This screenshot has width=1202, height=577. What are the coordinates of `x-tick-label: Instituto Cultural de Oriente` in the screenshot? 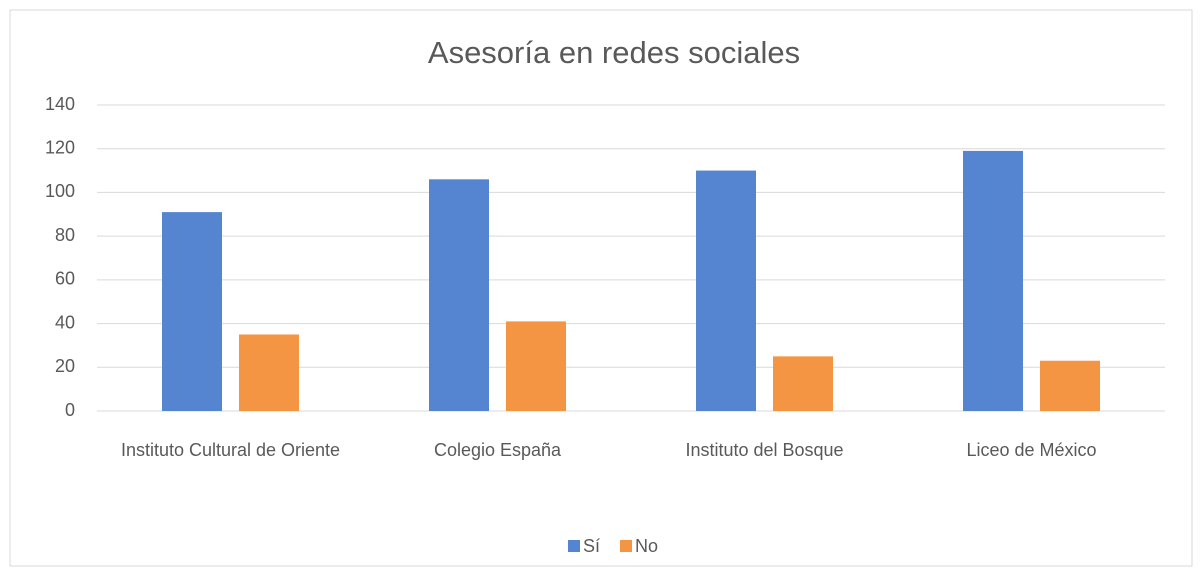 It's located at (230, 450).